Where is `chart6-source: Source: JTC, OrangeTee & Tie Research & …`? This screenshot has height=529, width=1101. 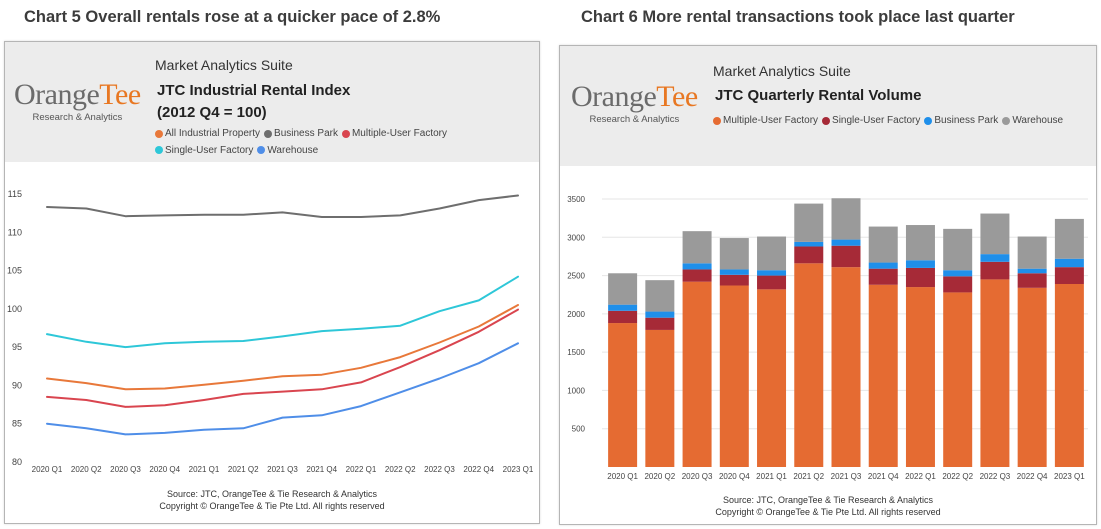 chart6-source: Source: JTC, OrangeTee & Tie Research & … is located at coordinates (828, 500).